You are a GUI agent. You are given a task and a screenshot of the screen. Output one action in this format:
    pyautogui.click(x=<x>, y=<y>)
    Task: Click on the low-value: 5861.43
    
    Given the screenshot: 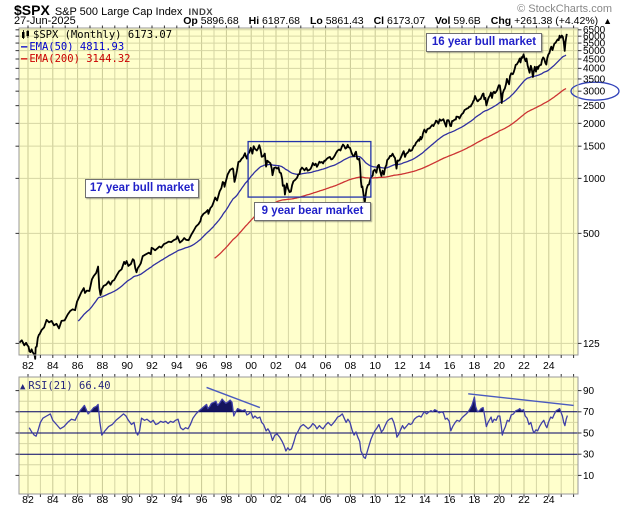 What is the action you would take?
    pyautogui.click(x=344, y=21)
    